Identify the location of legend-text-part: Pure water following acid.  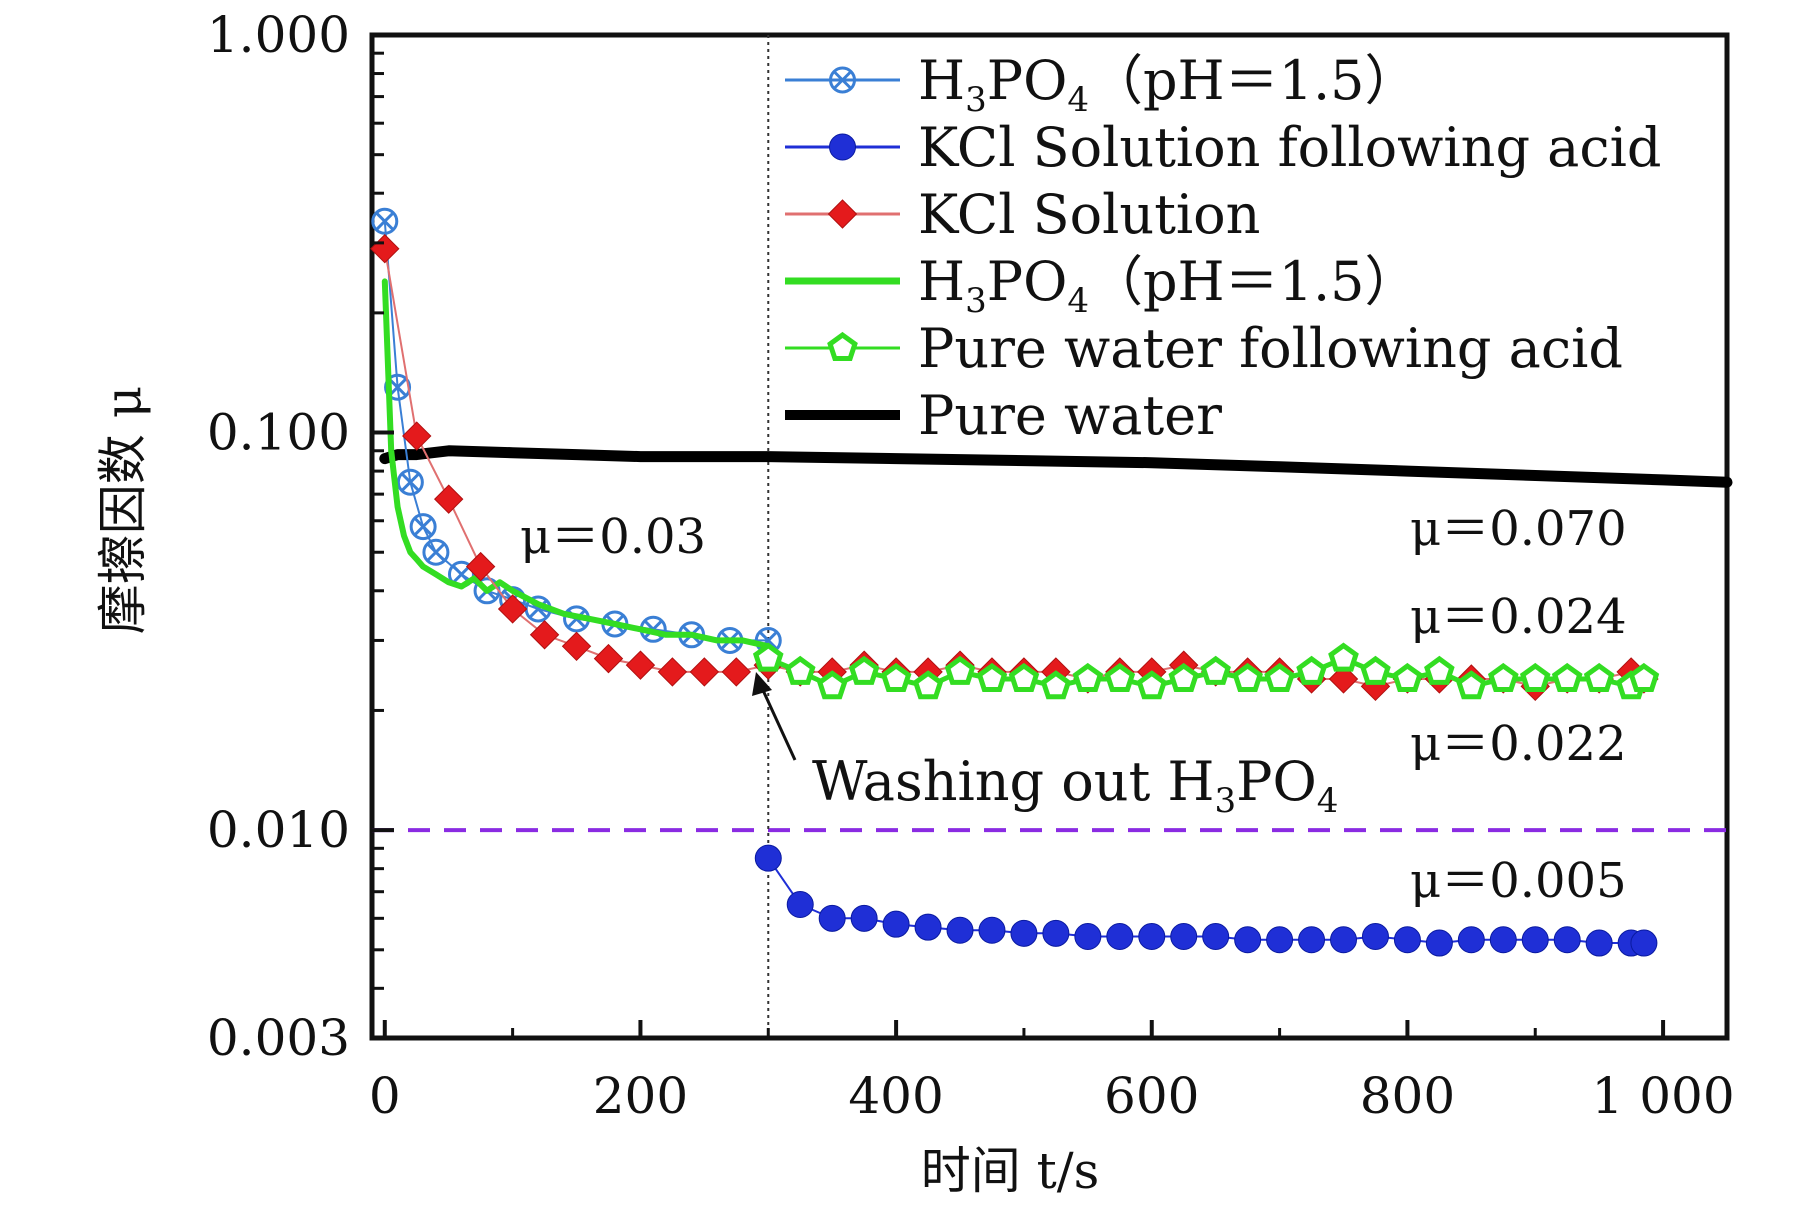
(1270, 348).